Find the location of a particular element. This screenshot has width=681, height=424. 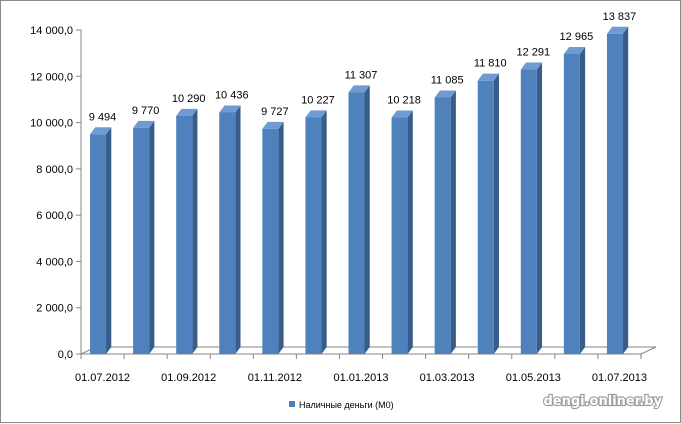

data-label: 12 291 is located at coordinates (533, 53).